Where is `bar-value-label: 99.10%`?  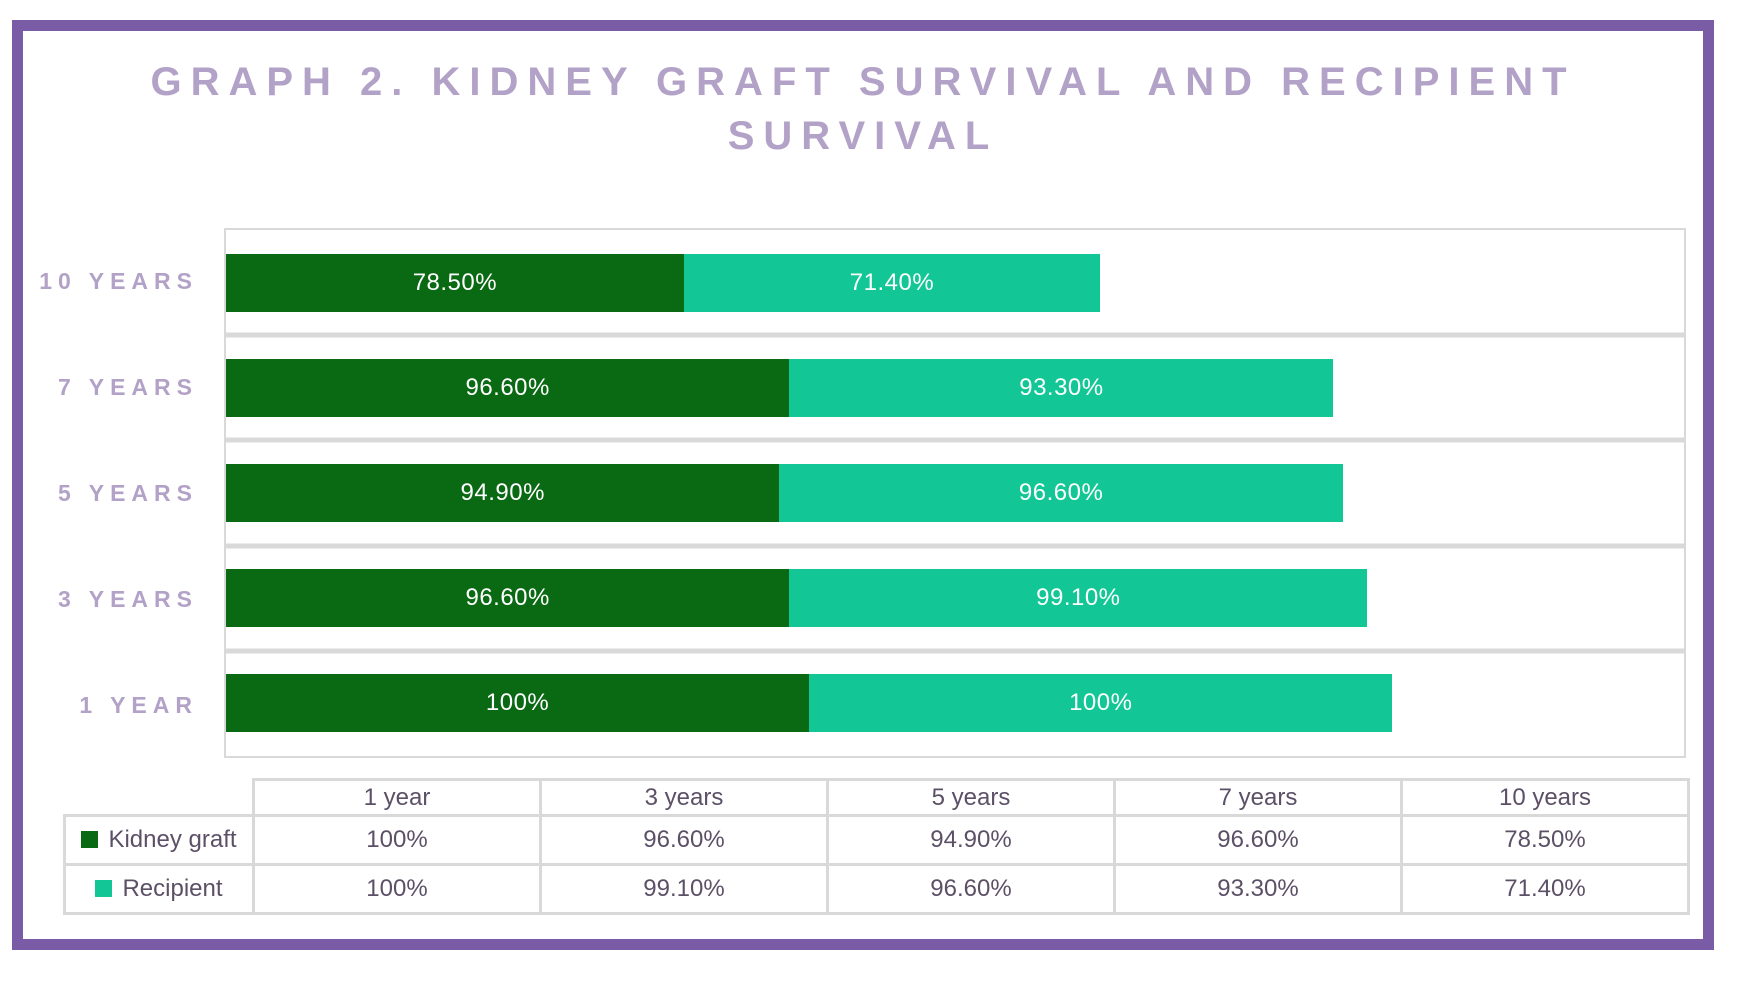
bar-value-label: 99.10% is located at coordinates (1078, 598).